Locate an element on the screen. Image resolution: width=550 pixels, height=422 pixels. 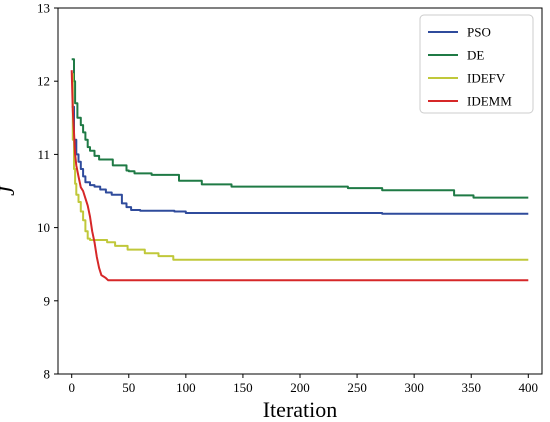
y-tick-label: 12 is located at coordinates (43, 81).